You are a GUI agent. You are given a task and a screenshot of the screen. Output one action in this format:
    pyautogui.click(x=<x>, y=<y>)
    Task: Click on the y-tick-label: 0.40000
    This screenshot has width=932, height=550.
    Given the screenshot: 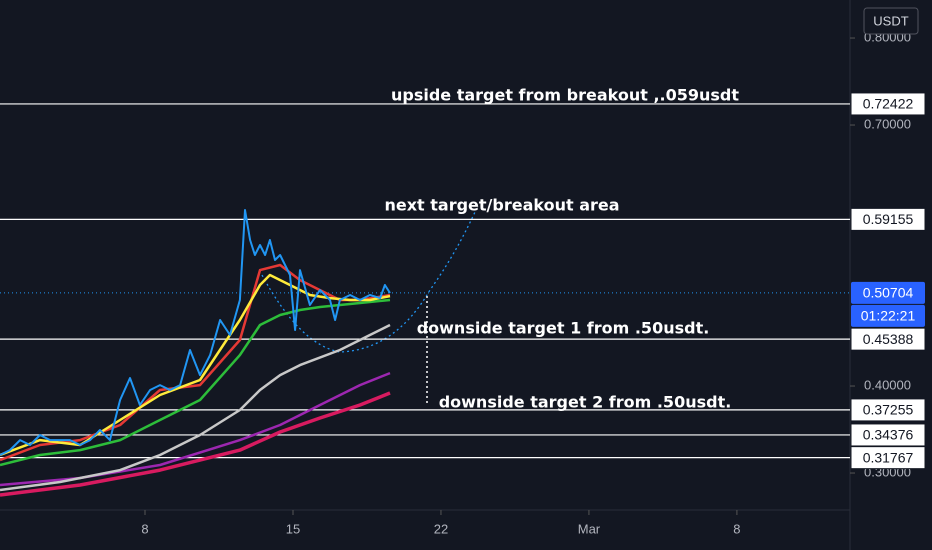 What is the action you would take?
    pyautogui.click(x=887, y=384)
    